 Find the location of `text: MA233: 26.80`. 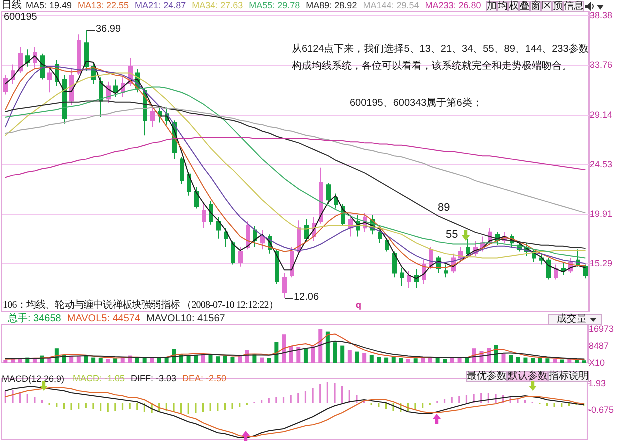

text: MA233: 26.80 is located at coordinates (453, 5).